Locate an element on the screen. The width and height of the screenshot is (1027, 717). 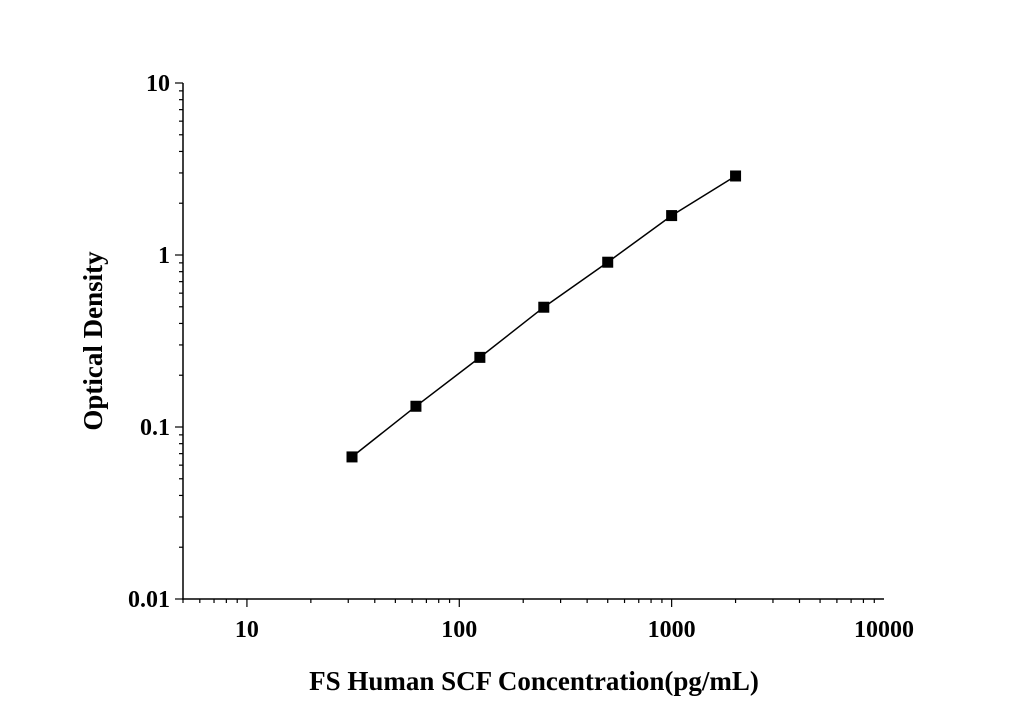
y-axis-title: Optical Density is located at coordinates (93, 341).